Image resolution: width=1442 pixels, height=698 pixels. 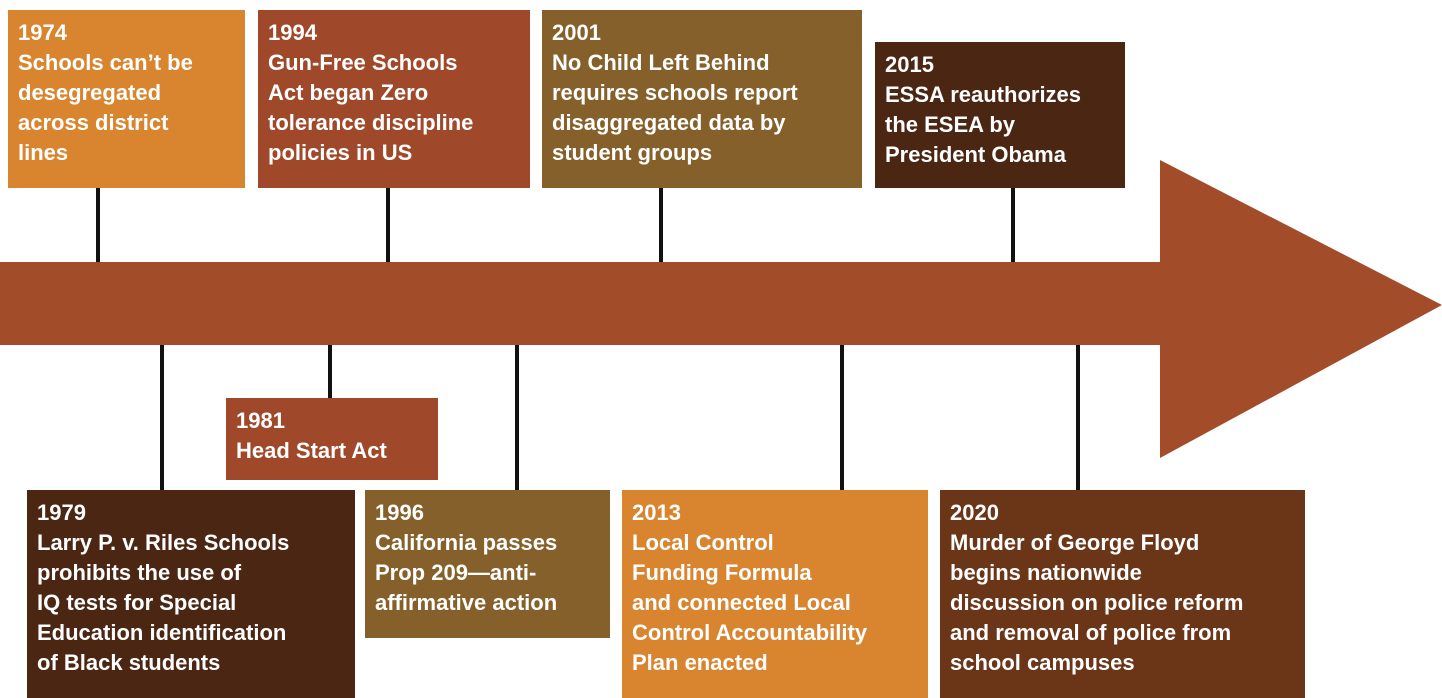 I want to click on event-text: Head Start Act, so click(x=311, y=450).